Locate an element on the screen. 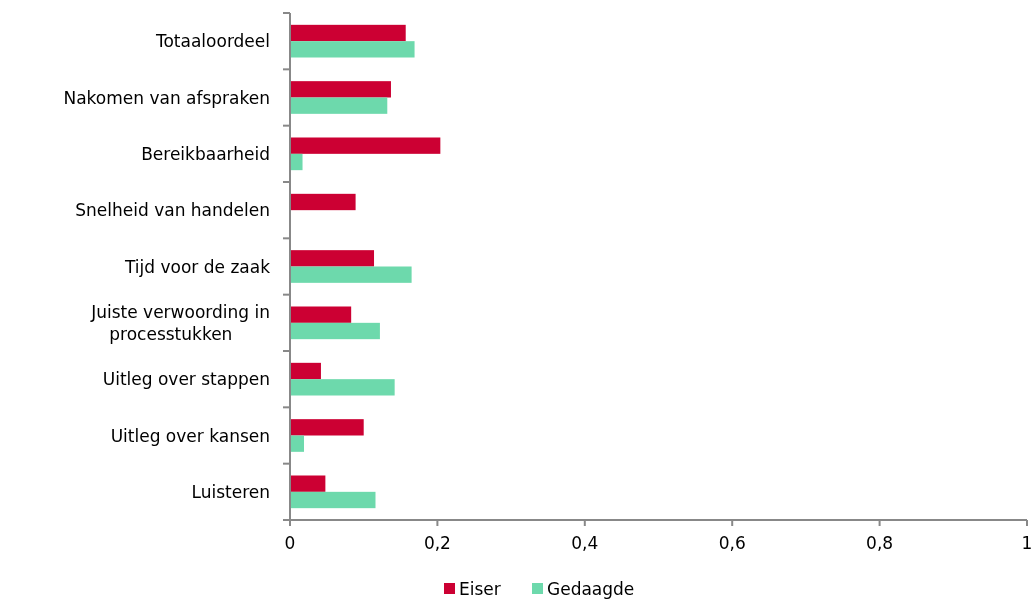  y-tick-label: Luisteren is located at coordinates (230, 491).